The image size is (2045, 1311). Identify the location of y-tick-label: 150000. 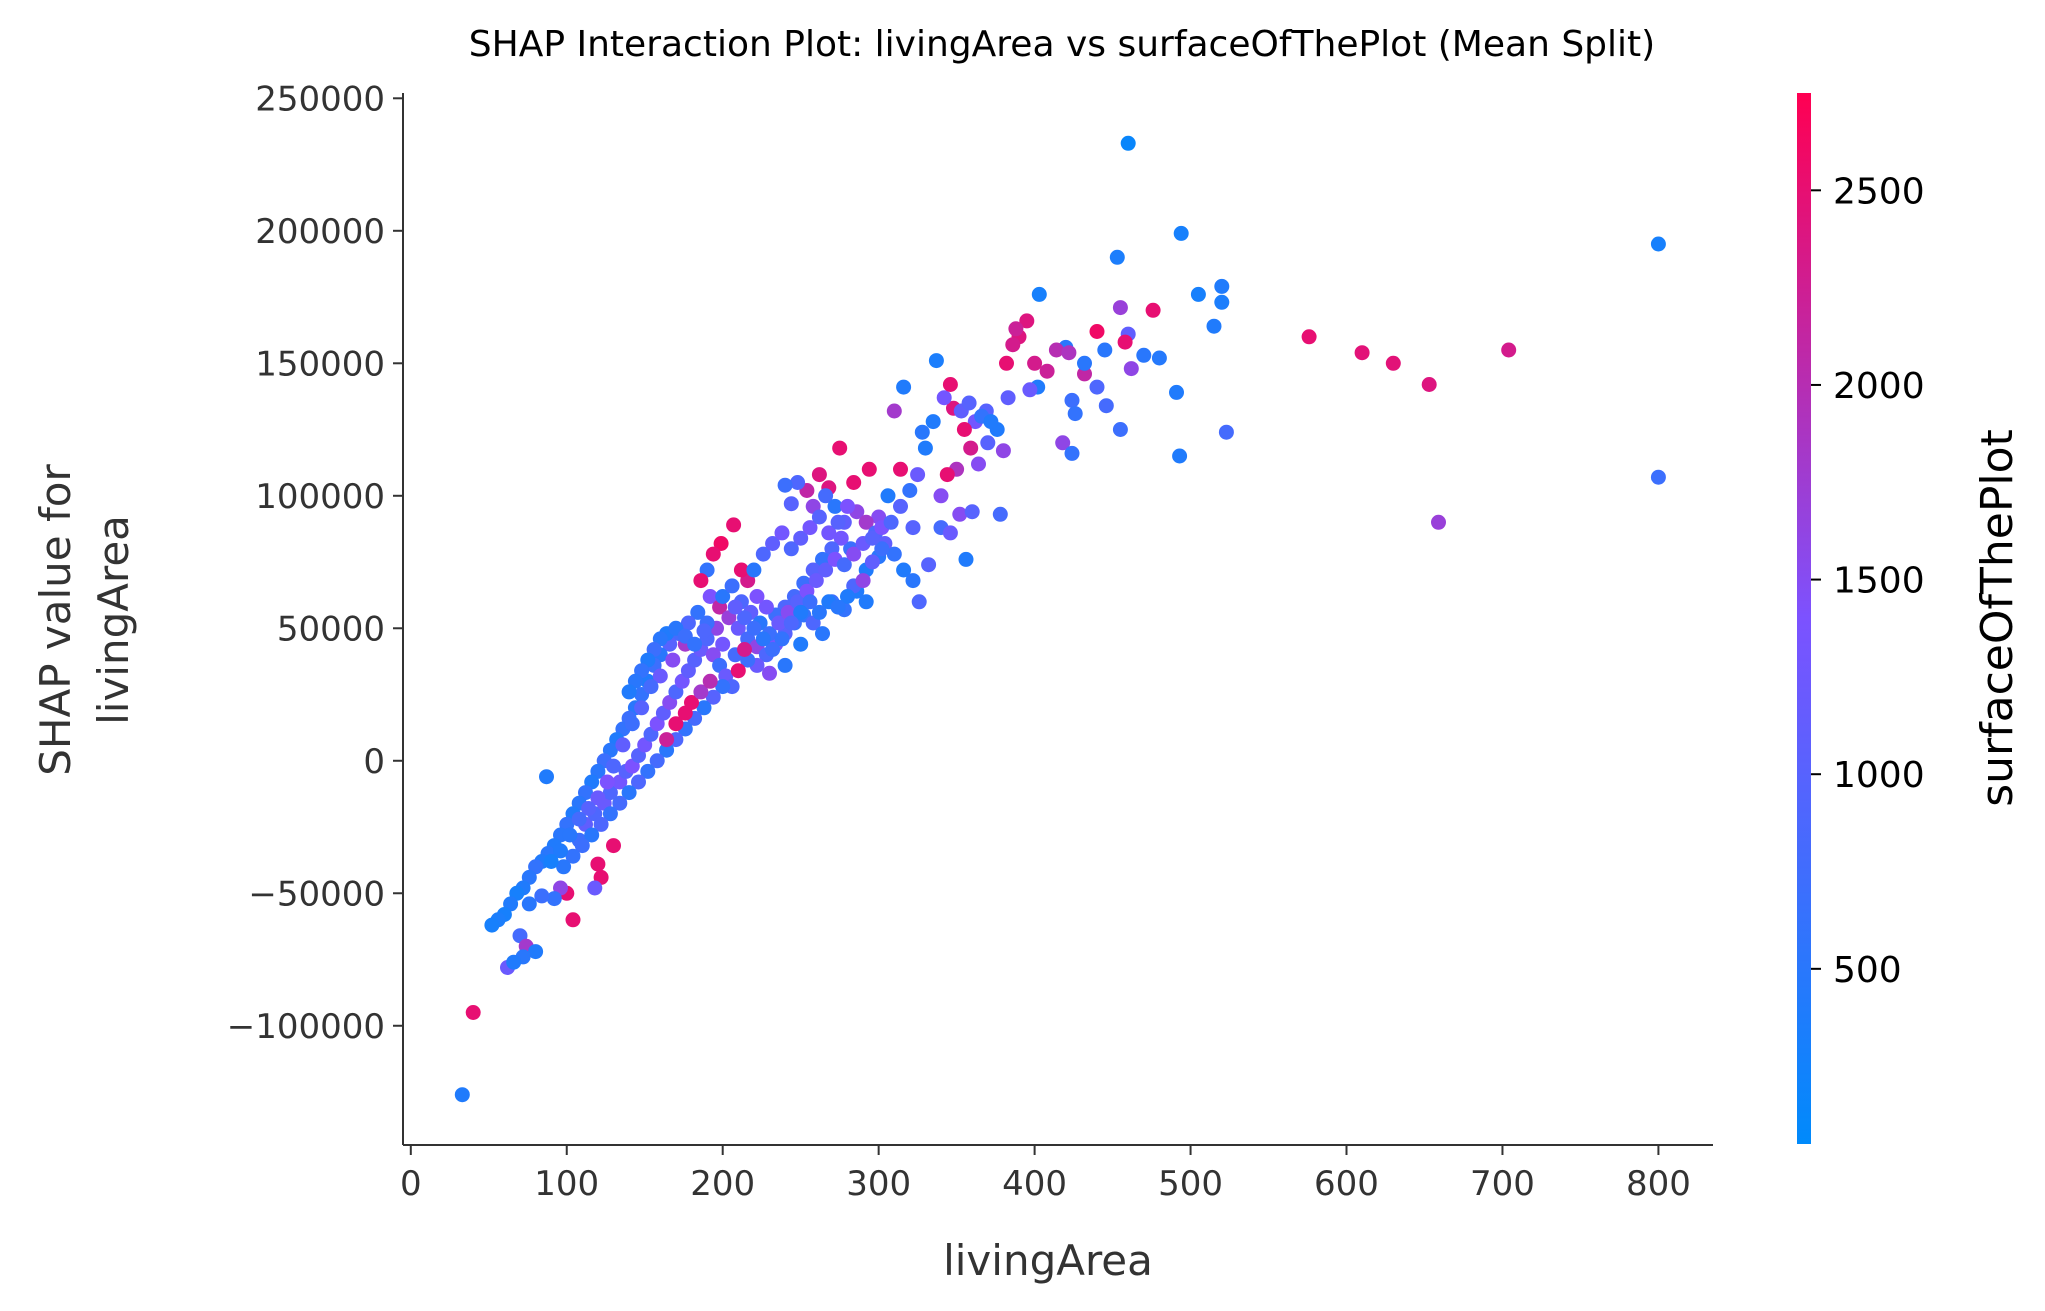
(320, 364).